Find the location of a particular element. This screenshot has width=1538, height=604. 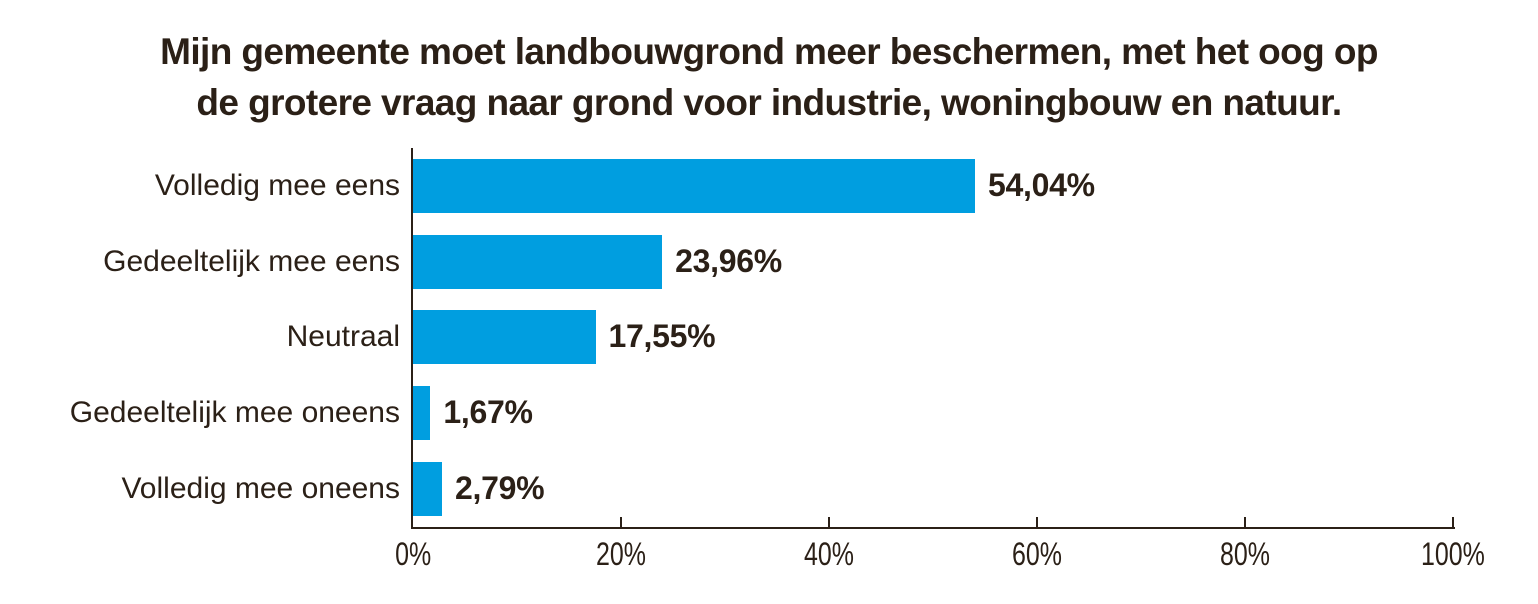

x-tick-label: 60% is located at coordinates (1037, 554).